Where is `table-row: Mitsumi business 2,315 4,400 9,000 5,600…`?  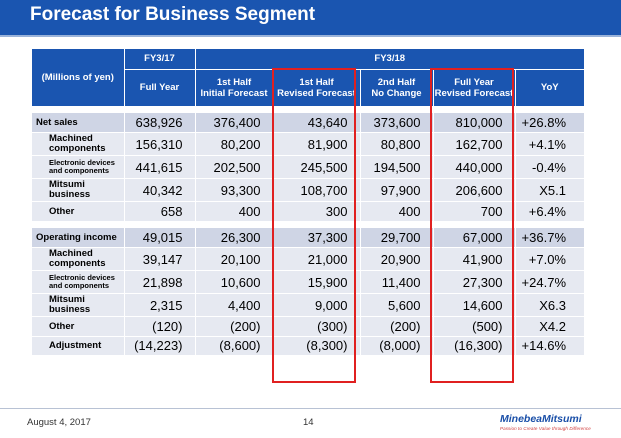 table-row: Mitsumi business 2,315 4,400 9,000 5,600… is located at coordinates (308, 305).